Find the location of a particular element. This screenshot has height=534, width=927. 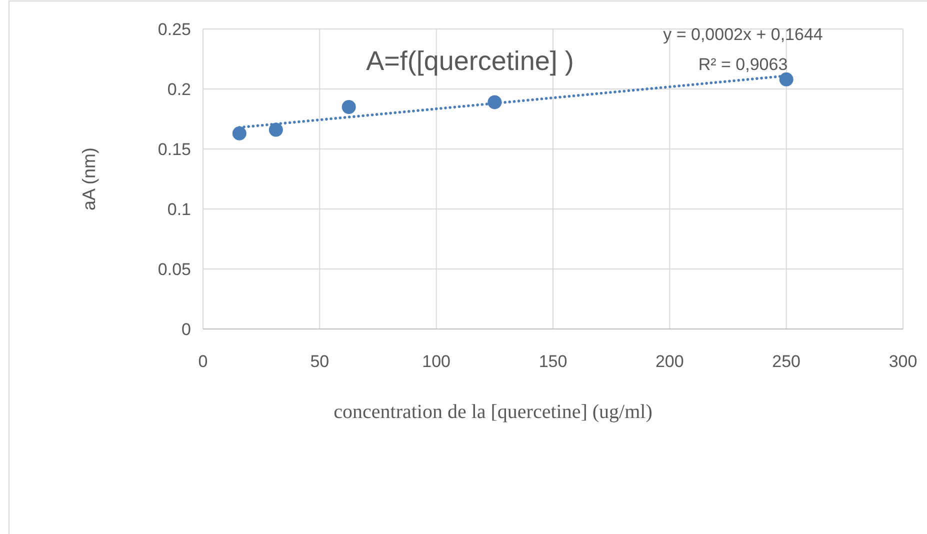

text: A=f([quercetine] ) is located at coordinates (470, 61).